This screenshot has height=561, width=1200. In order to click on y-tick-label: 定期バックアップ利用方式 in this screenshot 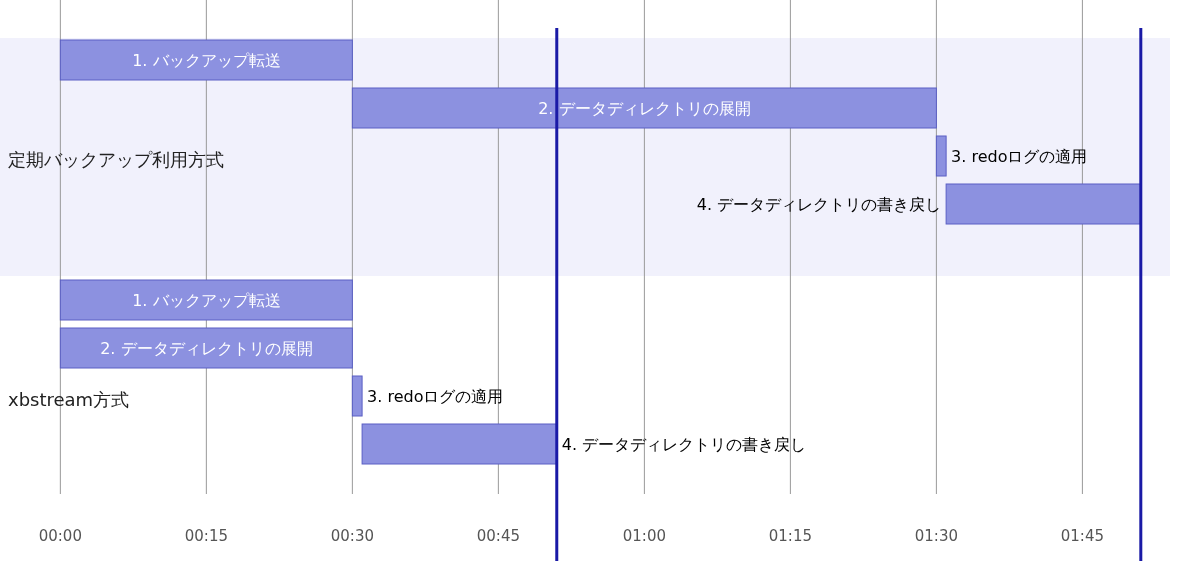, I will do `click(116, 159)`.